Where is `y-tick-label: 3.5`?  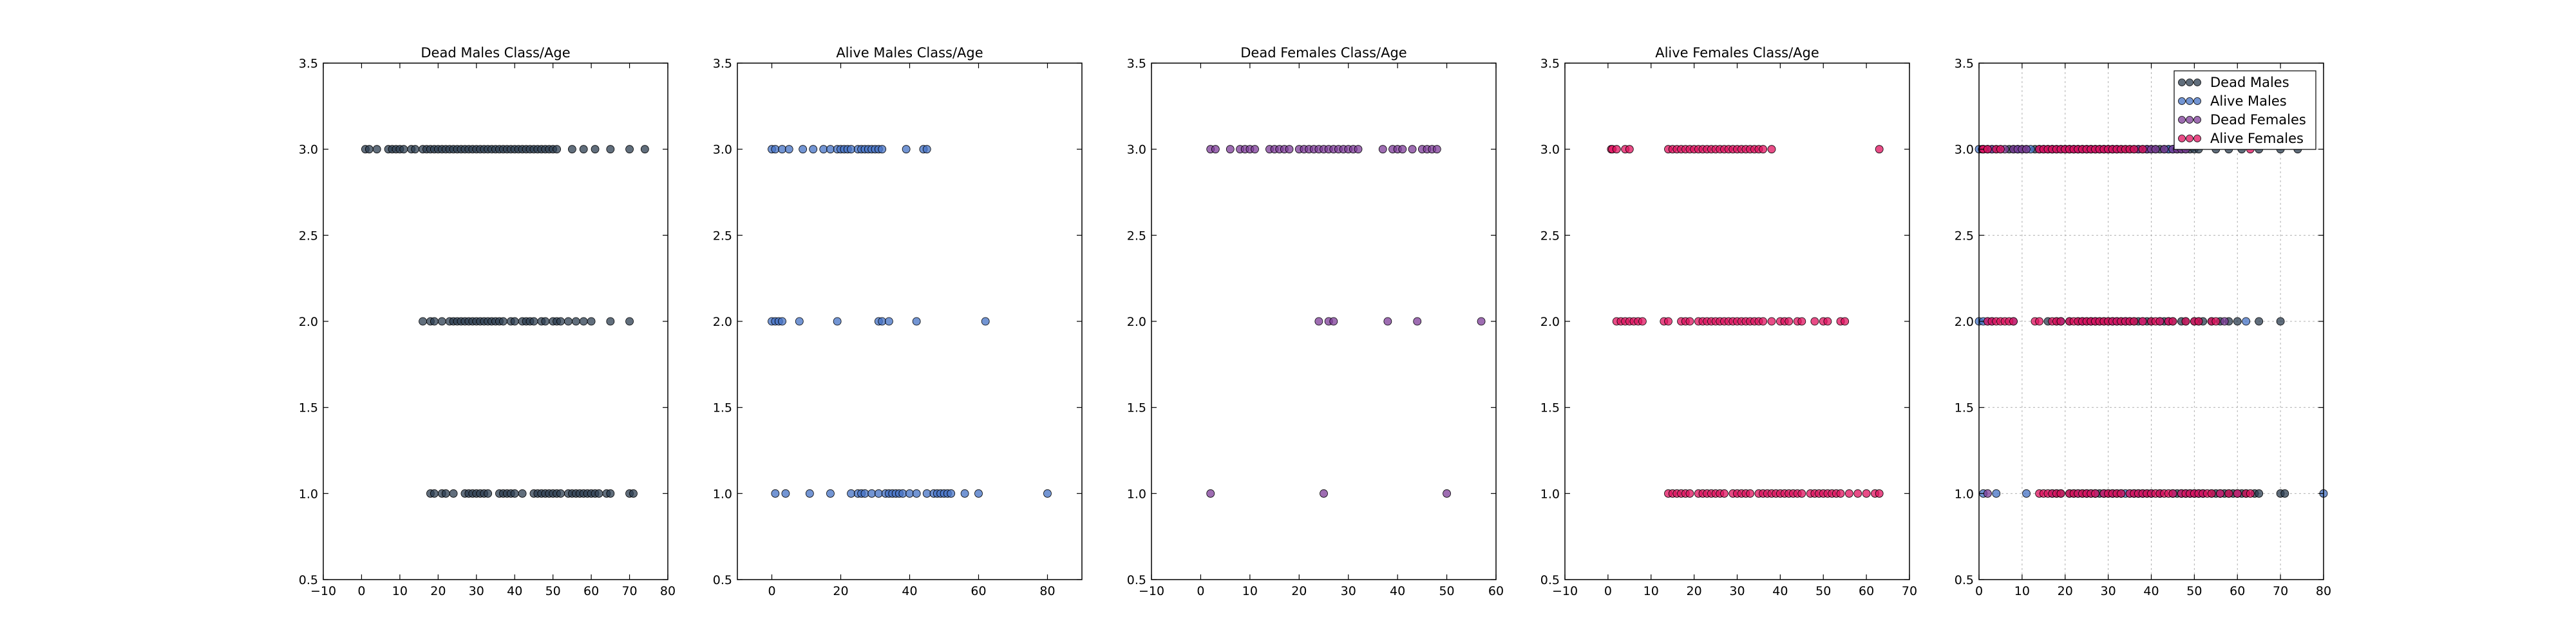 y-tick-label: 3.5 is located at coordinates (309, 64).